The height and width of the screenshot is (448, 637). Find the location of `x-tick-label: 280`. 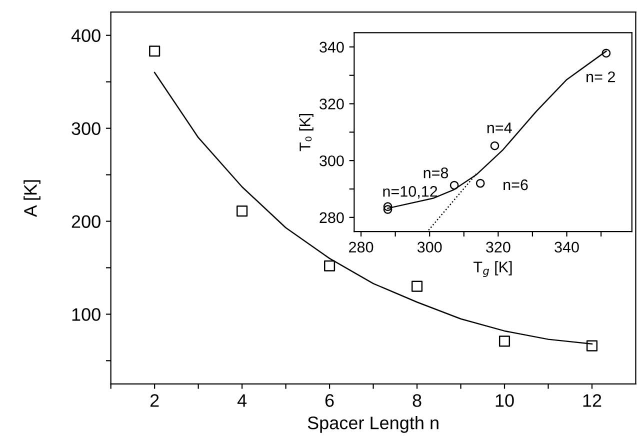

x-tick-label: 280 is located at coordinates (361, 247).